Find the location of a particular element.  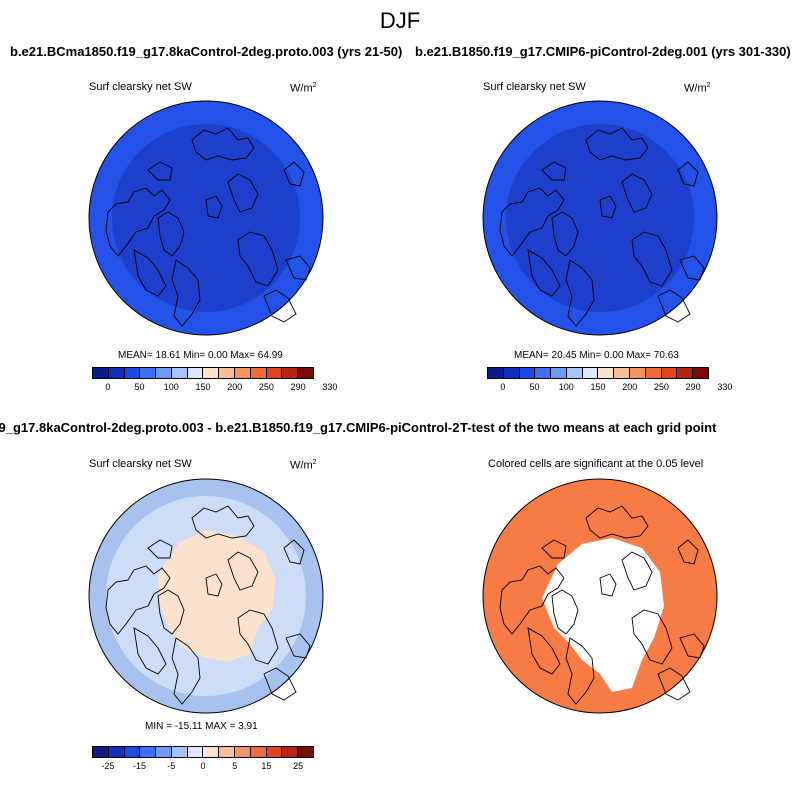

colorbar-tick-label: 25 is located at coordinates (298, 766).